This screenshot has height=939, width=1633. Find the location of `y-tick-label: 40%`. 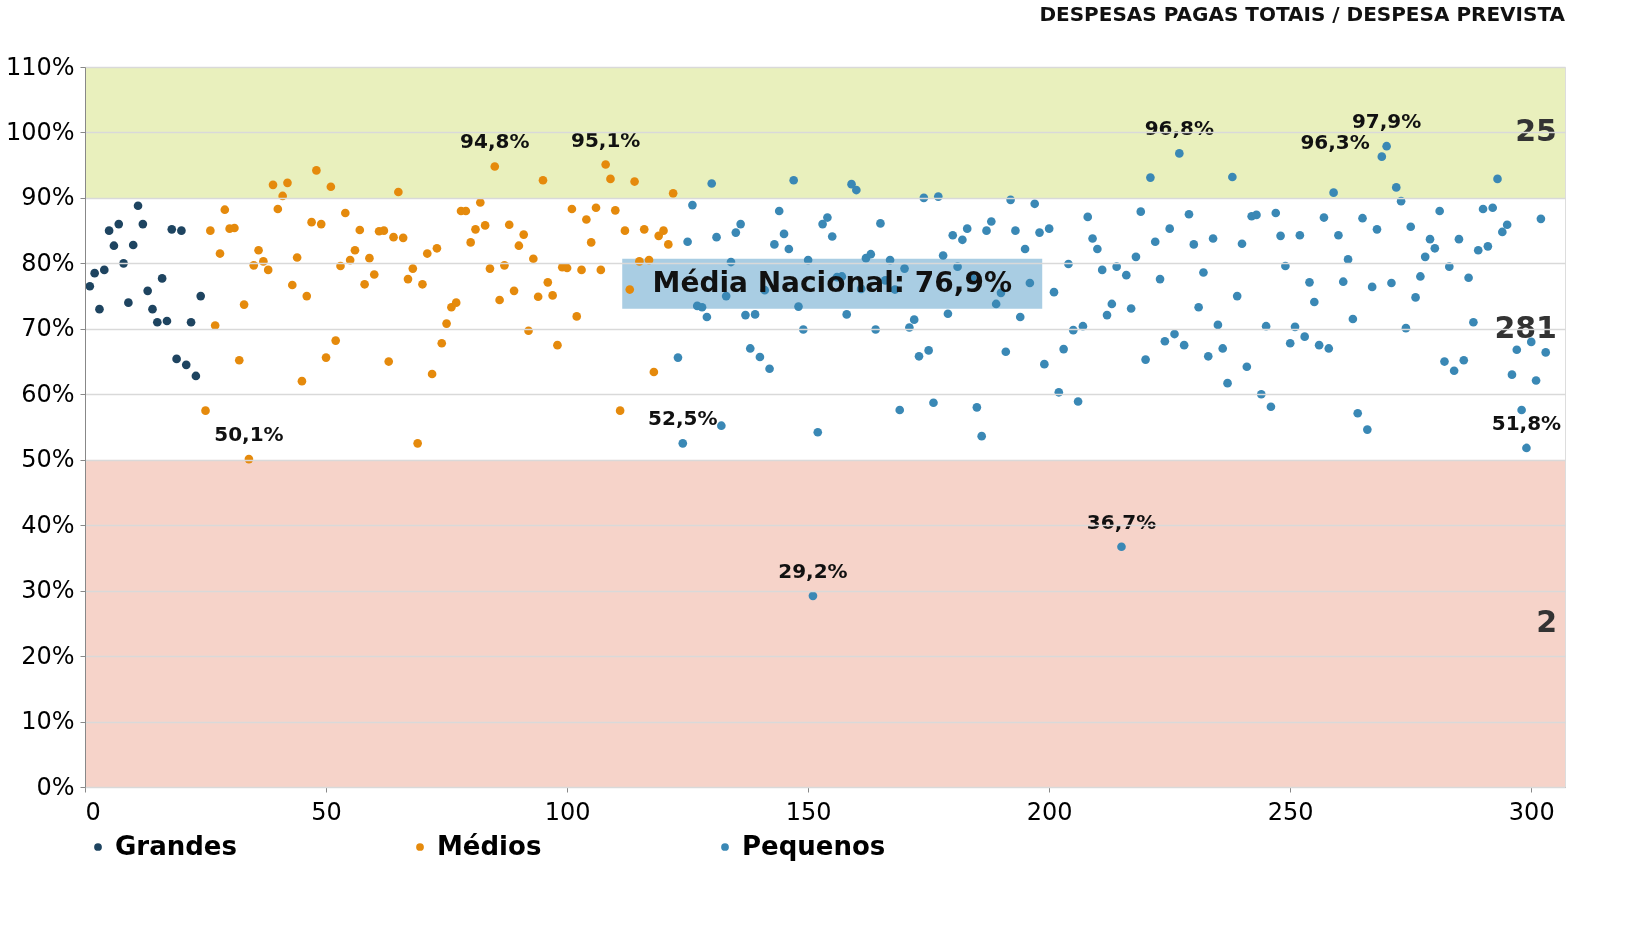

y-tick-label: 40% is located at coordinates (48, 524).